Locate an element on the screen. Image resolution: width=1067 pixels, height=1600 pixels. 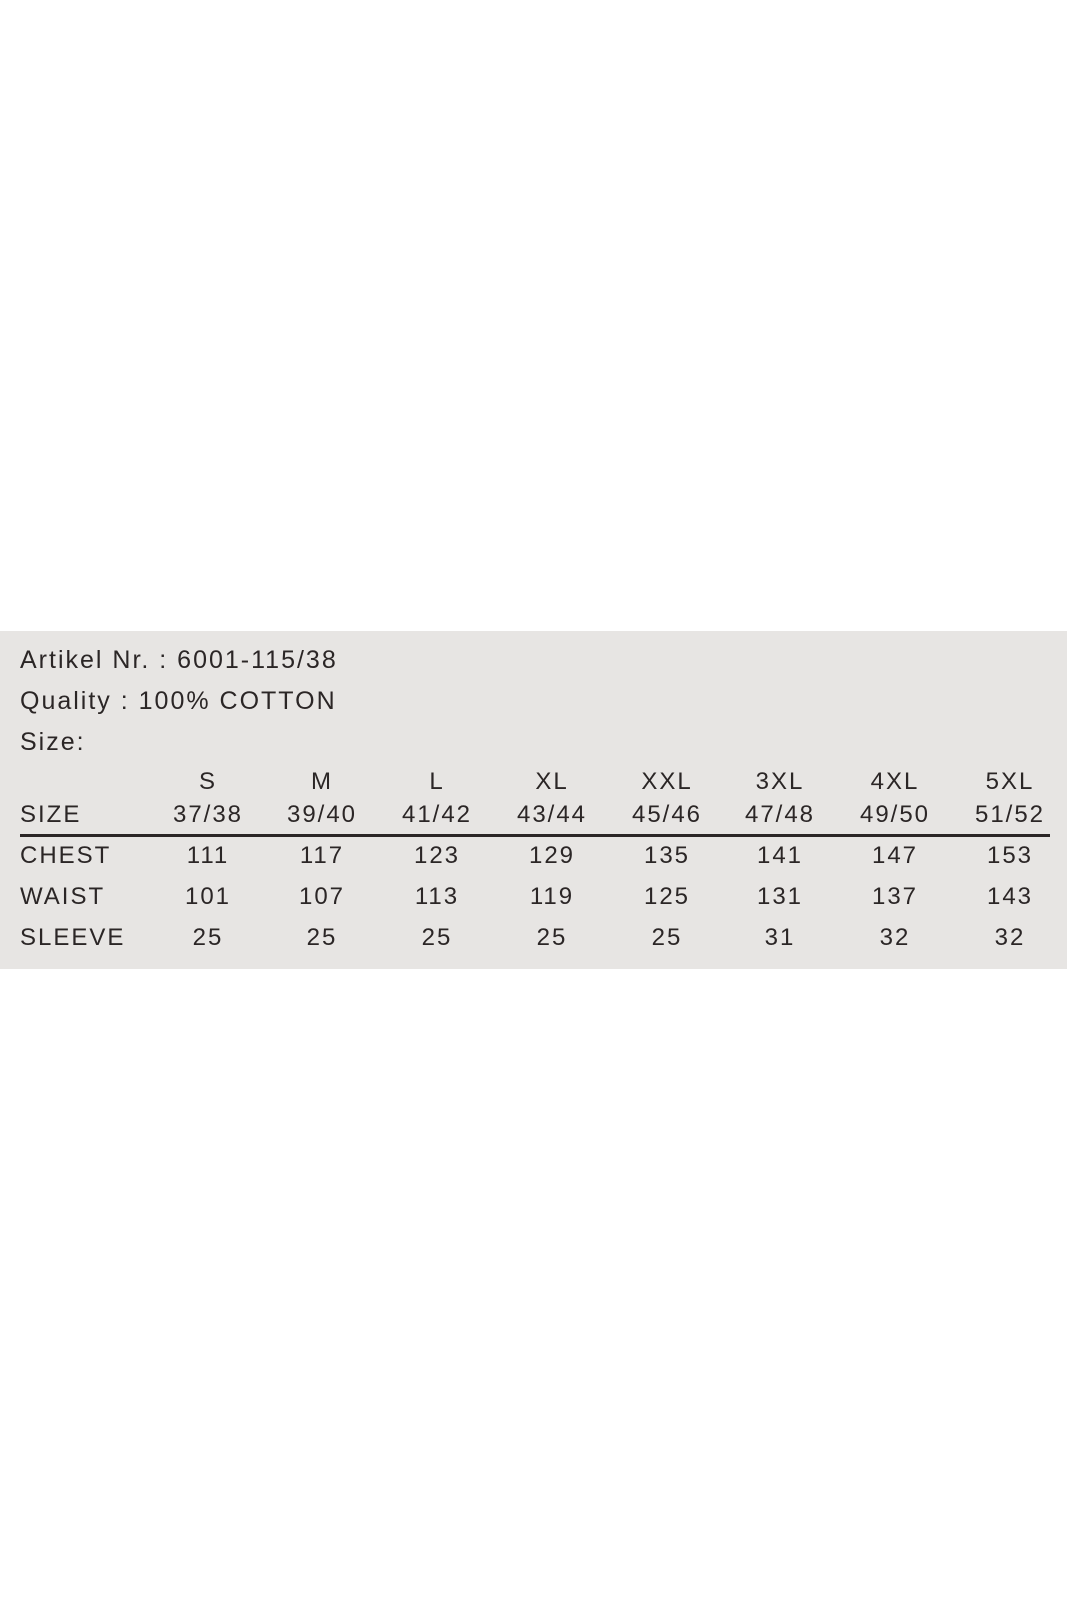
size-number: 39/40 is located at coordinates (322, 814).